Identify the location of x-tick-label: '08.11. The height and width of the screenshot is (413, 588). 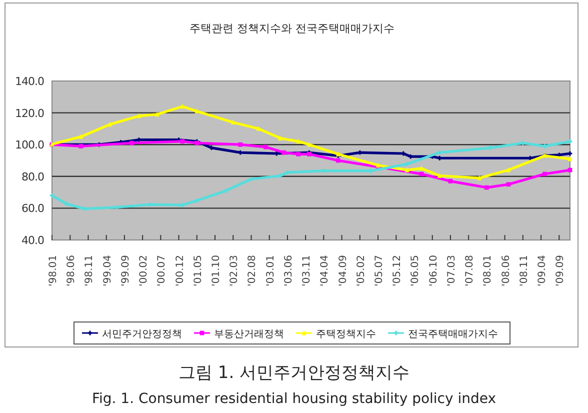
(524, 270).